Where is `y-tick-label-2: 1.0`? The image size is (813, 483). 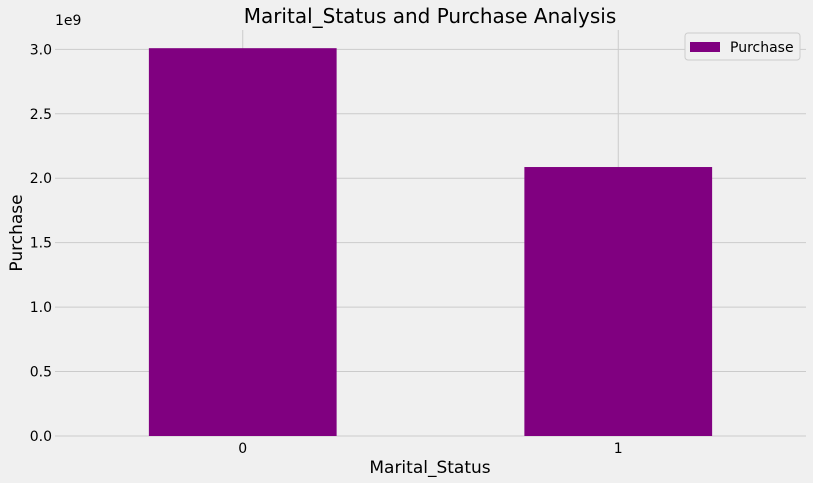 y-tick-label-2: 1.0 is located at coordinates (41, 308).